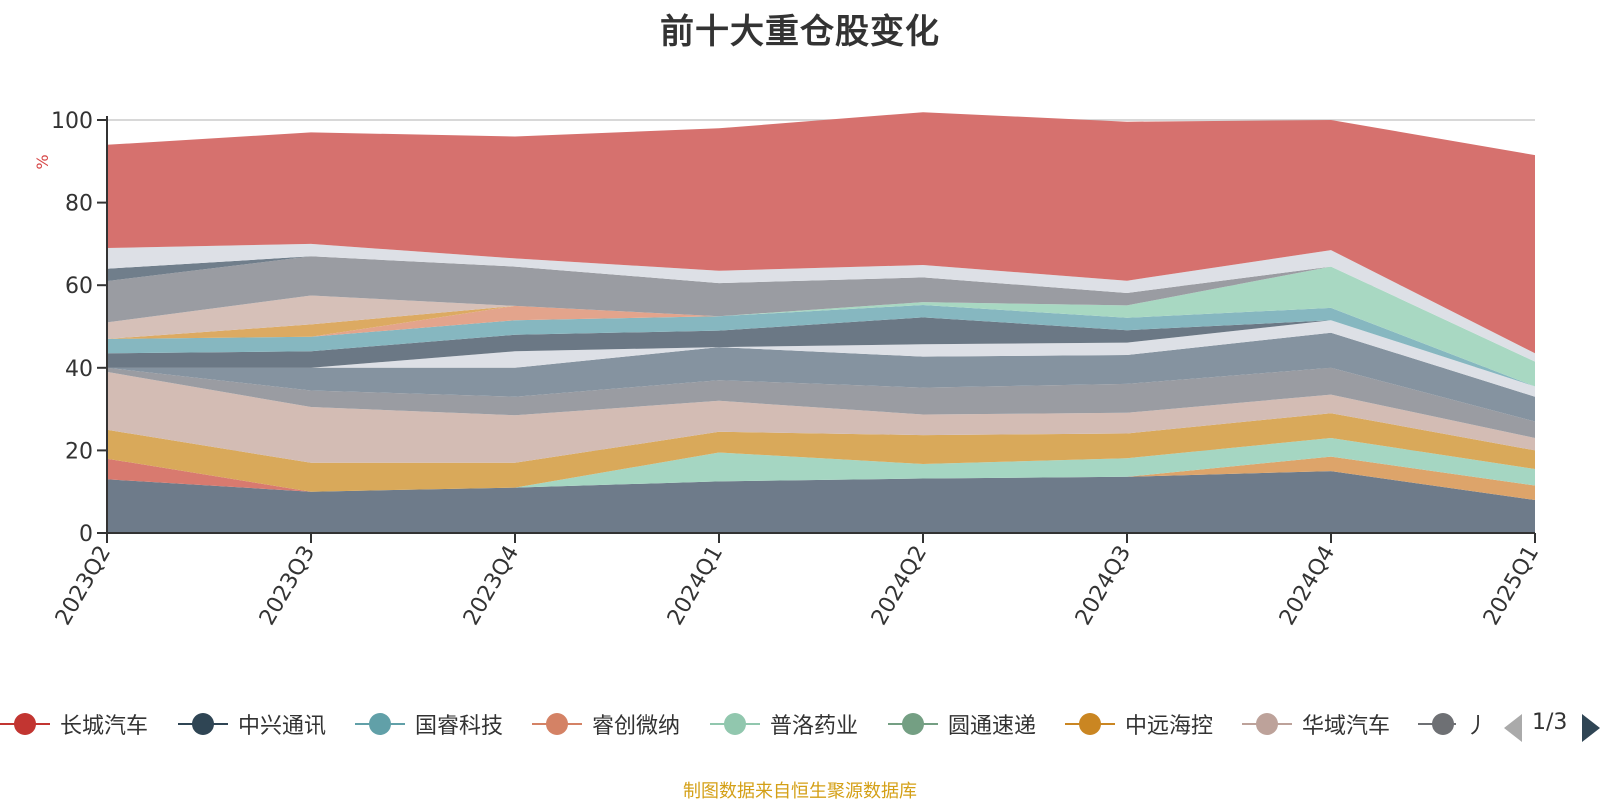 This screenshot has height=803, width=1600. Describe the element at coordinates (83, 586) in the screenshot. I see `x-tick-label: 2023Q2` at that location.